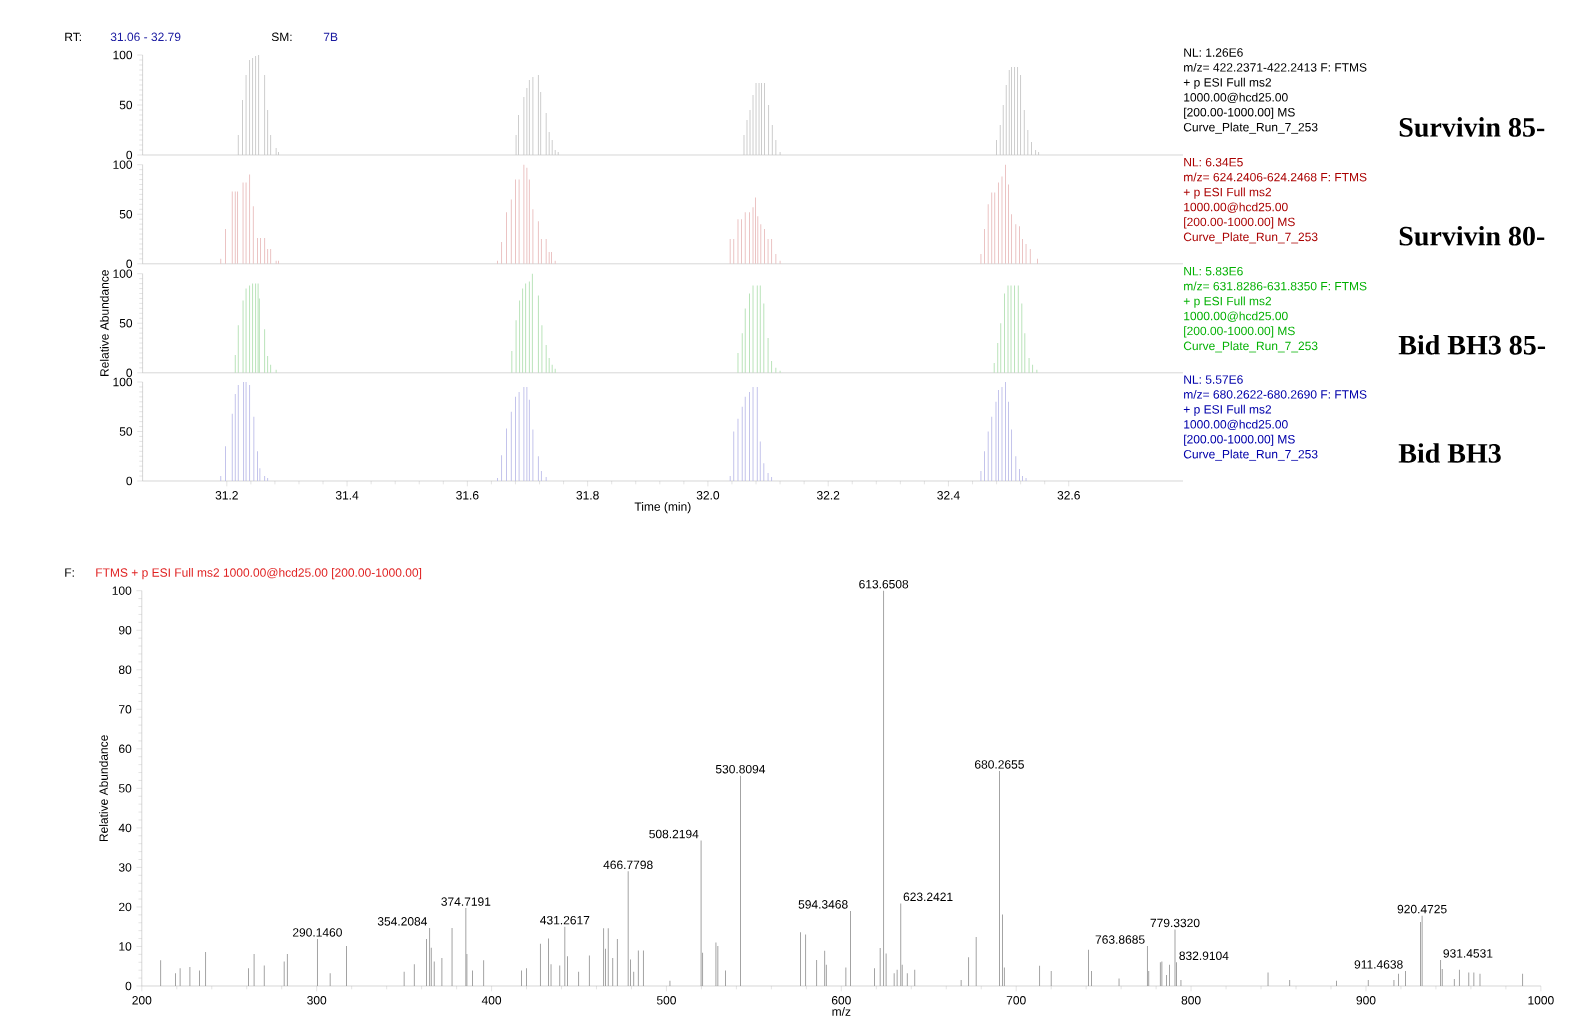 This screenshot has width=1571, height=1024. I want to click on x-axis-title: Time (min), so click(662, 508).